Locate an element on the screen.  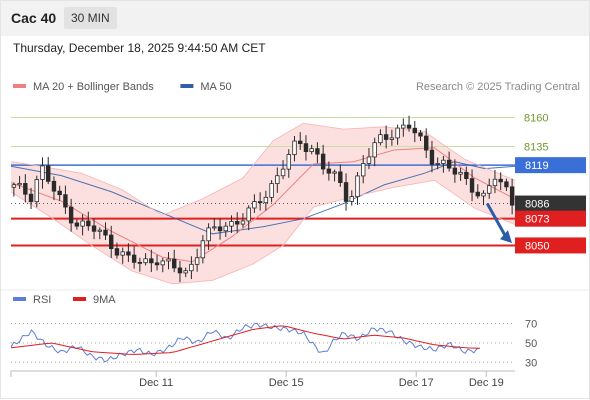
level-label-8086: 8086 is located at coordinates (537, 205).